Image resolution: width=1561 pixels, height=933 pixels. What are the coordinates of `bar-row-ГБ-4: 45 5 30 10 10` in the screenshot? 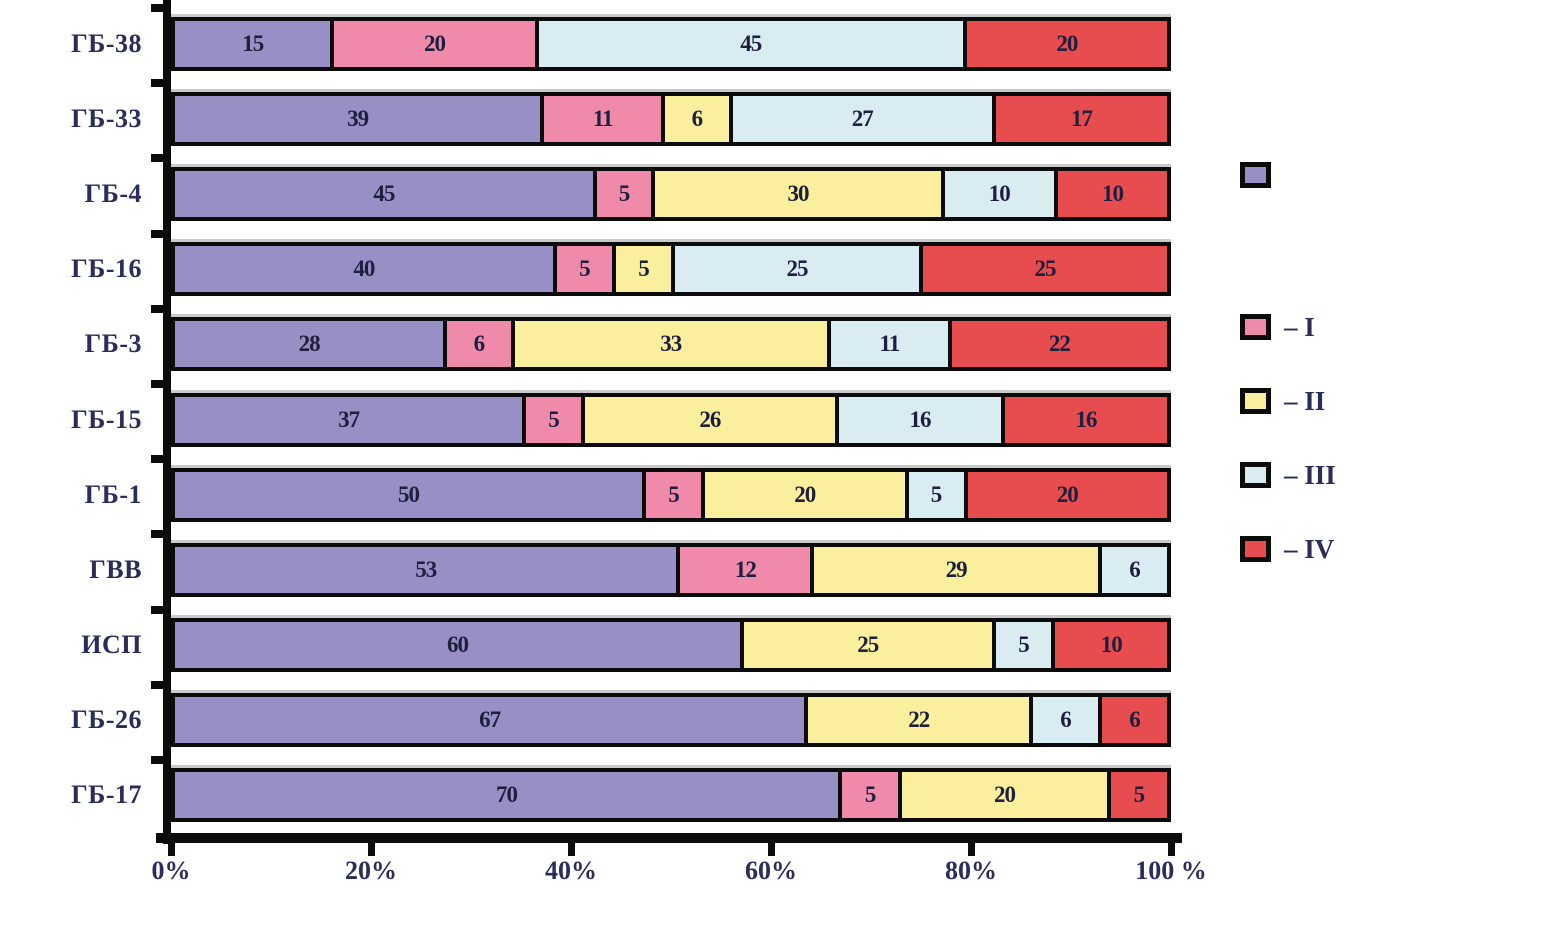 It's located at (671, 193).